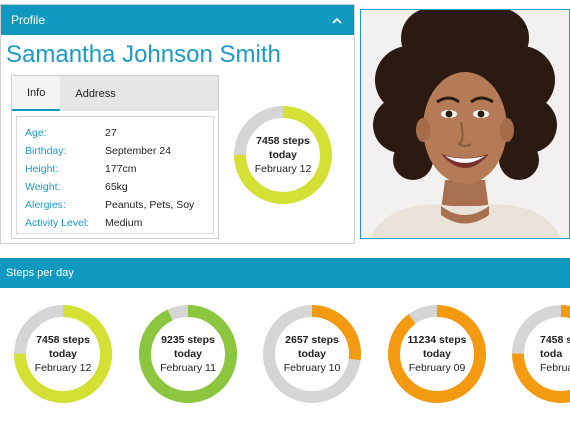 Image resolution: width=570 pixels, height=424 pixels. What do you see at coordinates (57, 223) in the screenshot?
I see `field-label: Activity Level:` at bounding box center [57, 223].